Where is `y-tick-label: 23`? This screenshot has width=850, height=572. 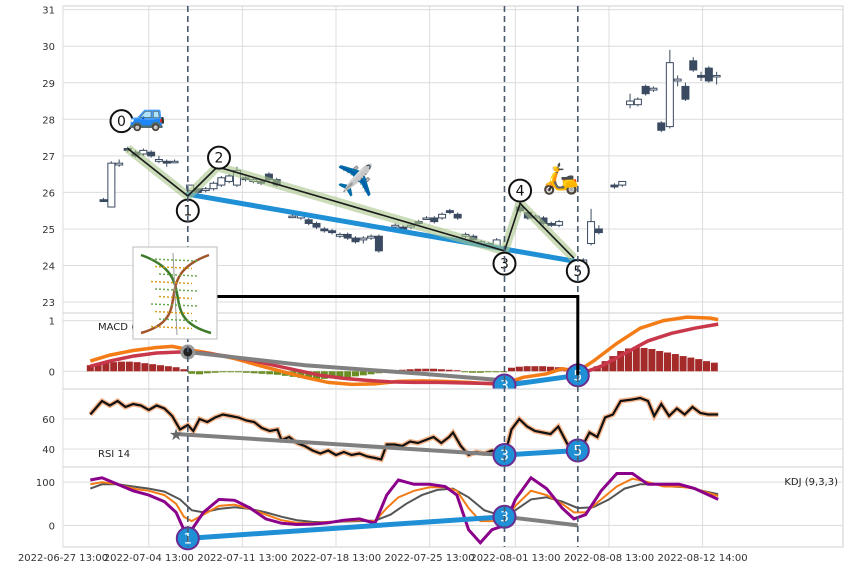 y-tick-label: 23 is located at coordinates (48, 303).